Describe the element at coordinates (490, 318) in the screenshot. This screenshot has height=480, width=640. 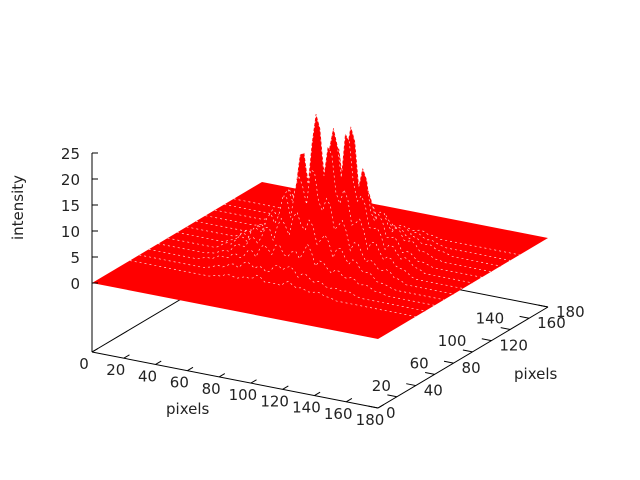
I see `y-tick-label: 140` at that location.